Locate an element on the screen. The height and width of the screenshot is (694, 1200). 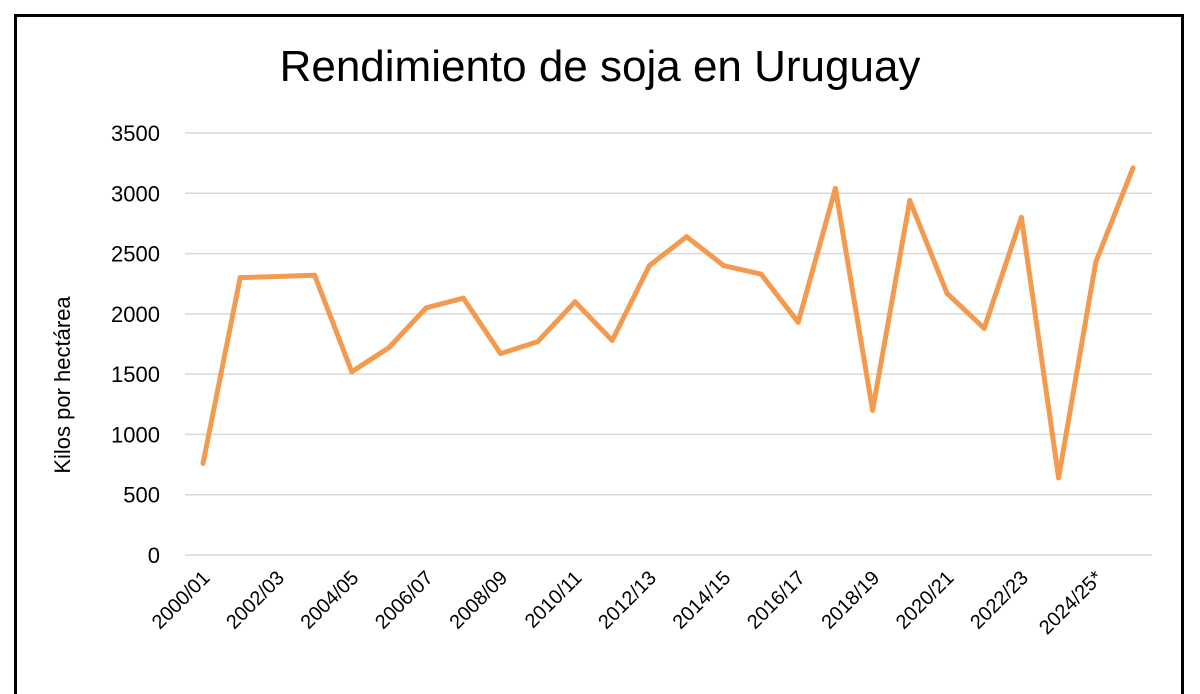
y-tick-label: 3000 is located at coordinates (135, 193).